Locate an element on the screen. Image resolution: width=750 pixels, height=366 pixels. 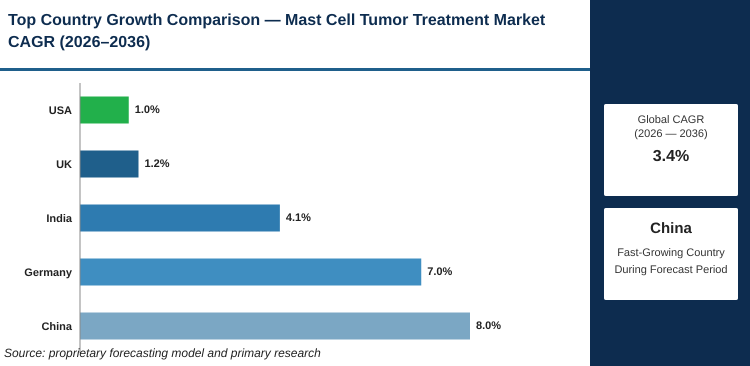
text: China is located at coordinates (671, 228).